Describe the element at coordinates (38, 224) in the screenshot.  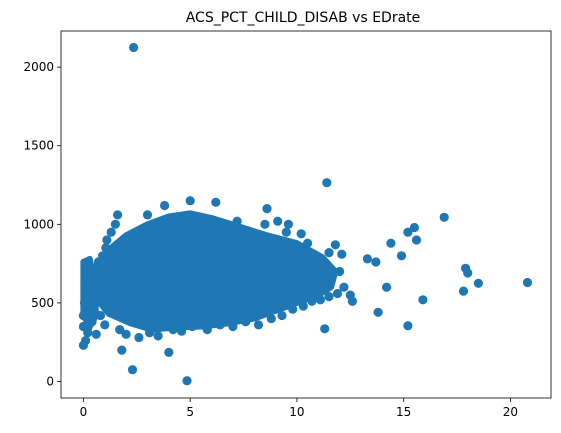
I see `y-tick-label: 1000` at that location.